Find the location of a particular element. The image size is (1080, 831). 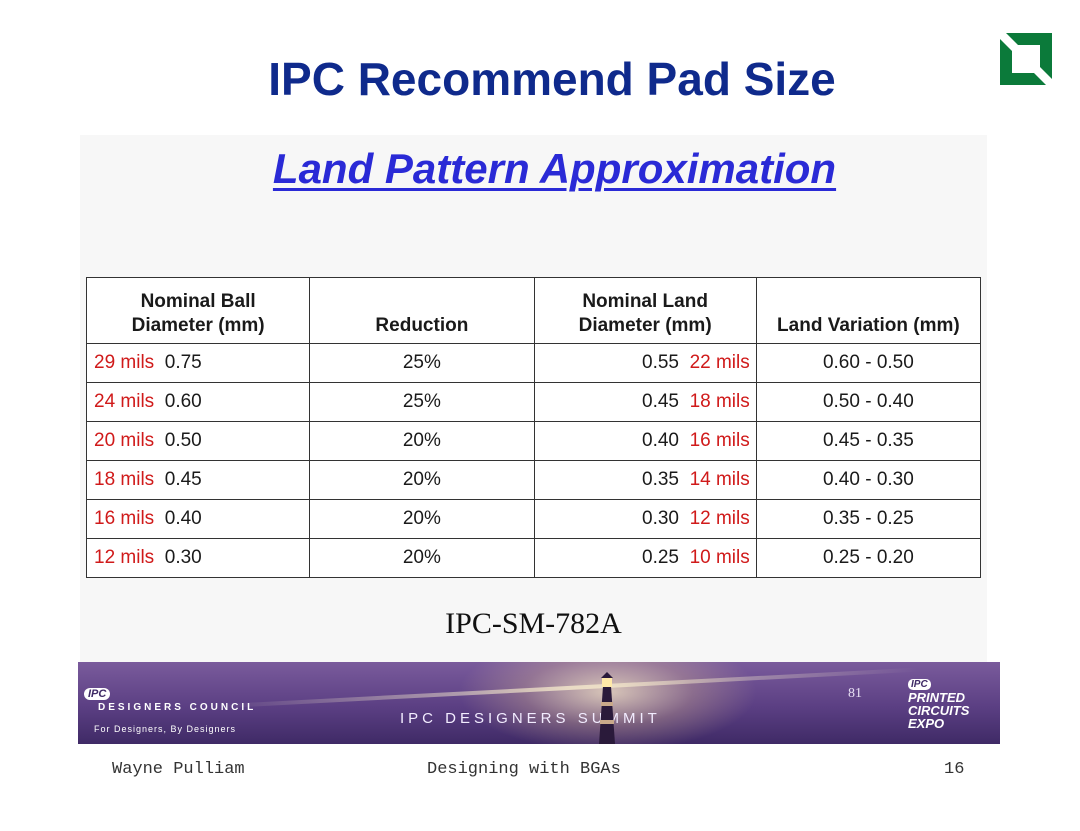

cell-ball-diameter: 18 mils 0.45 is located at coordinates (198, 480).